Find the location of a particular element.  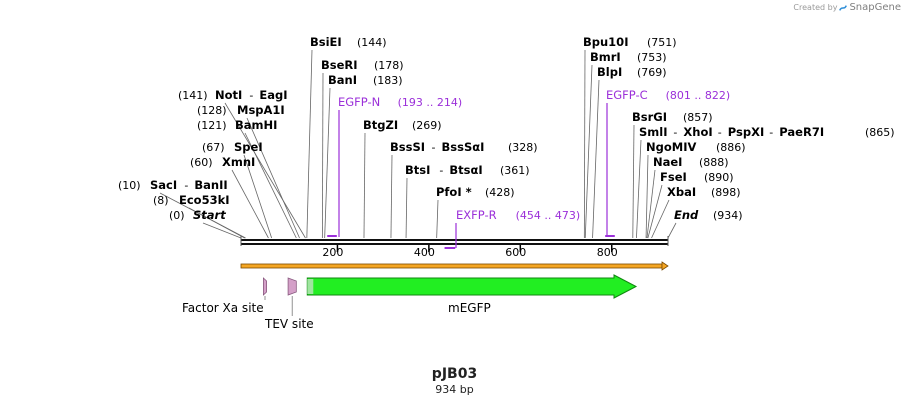

cds-start-hatch is located at coordinates (310, 286).